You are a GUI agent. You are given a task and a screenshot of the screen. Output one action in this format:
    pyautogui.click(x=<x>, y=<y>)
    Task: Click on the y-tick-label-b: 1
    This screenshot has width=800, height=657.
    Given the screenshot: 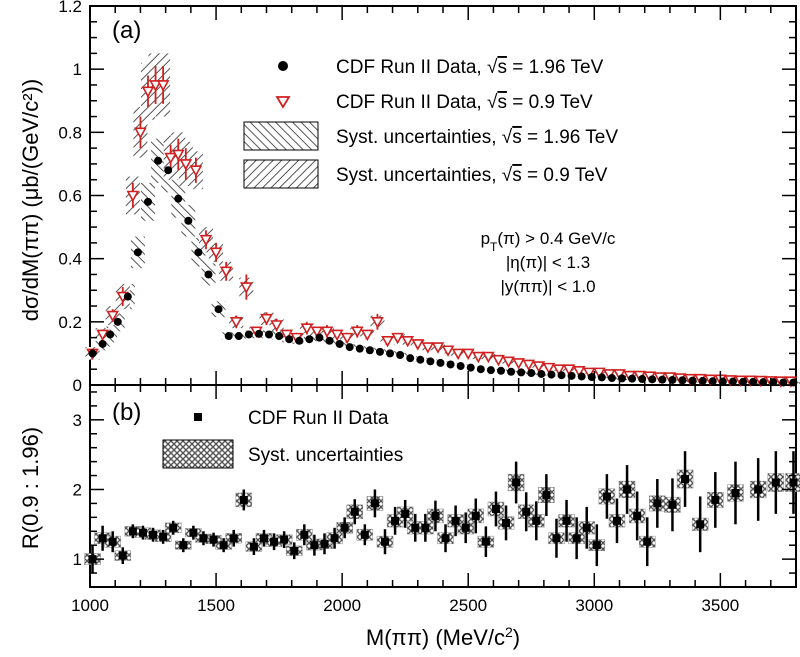 What is the action you would take?
    pyautogui.click(x=77, y=559)
    